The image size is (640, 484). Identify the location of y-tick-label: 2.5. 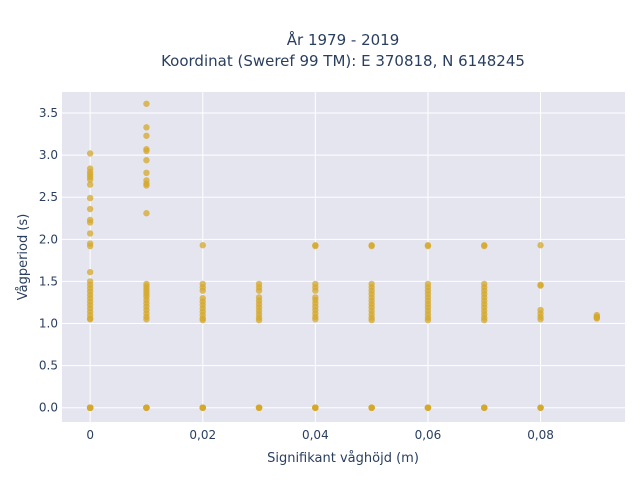
(48, 197).